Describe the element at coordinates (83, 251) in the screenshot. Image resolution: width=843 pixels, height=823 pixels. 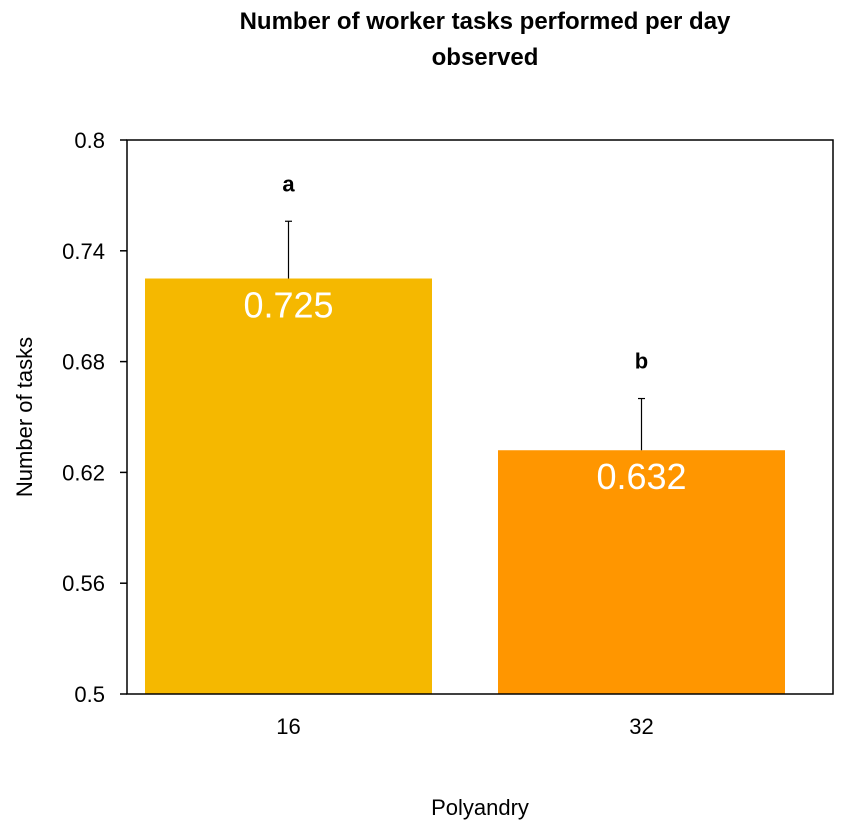
I see `y-tick-label: 0.74` at that location.